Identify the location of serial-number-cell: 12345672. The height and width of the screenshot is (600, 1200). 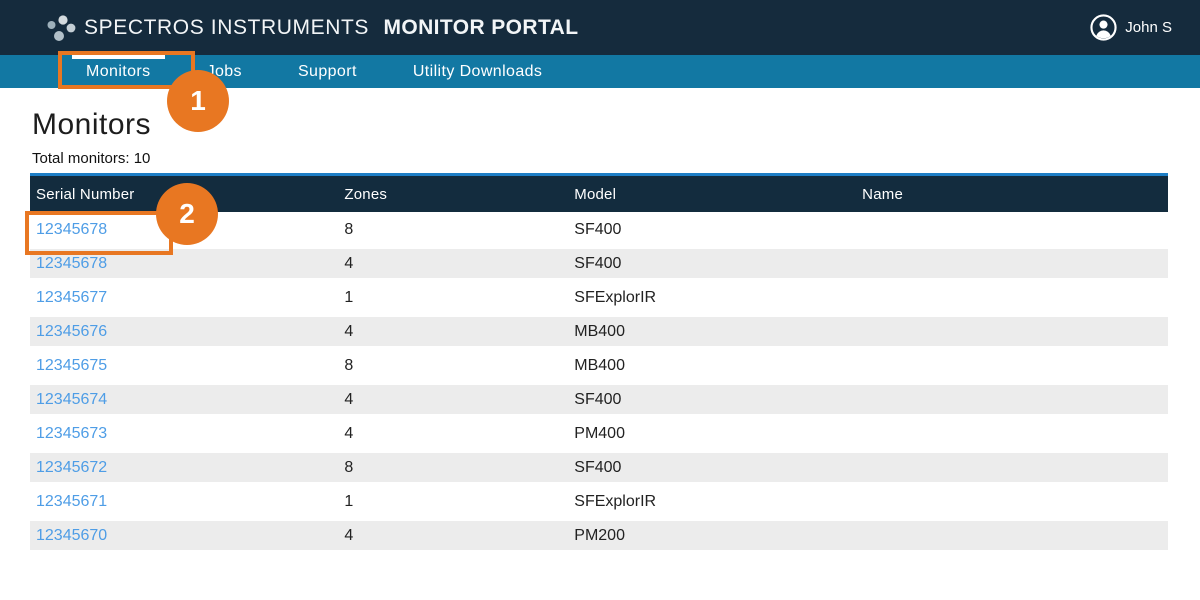
(184, 467).